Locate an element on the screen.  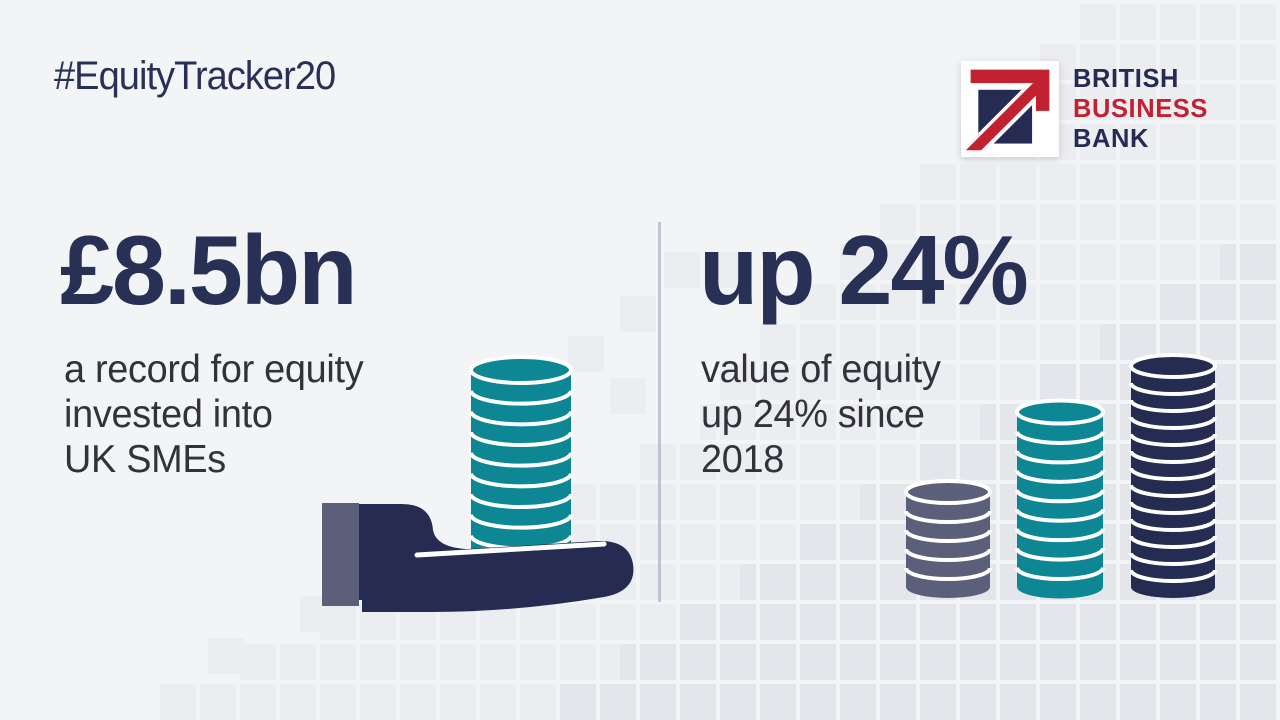
description-line: 2018 is located at coordinates (742, 459).